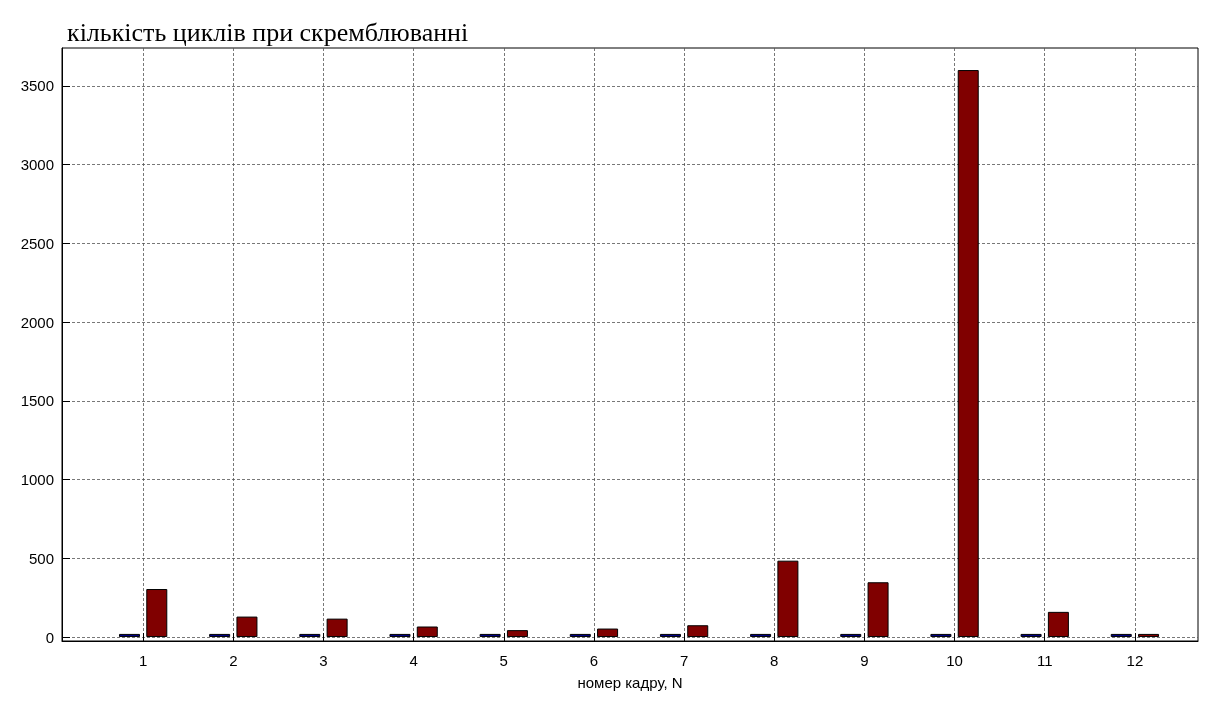 The width and height of the screenshot is (1207, 702). I want to click on y-tick-label: 2000, so click(37, 322).